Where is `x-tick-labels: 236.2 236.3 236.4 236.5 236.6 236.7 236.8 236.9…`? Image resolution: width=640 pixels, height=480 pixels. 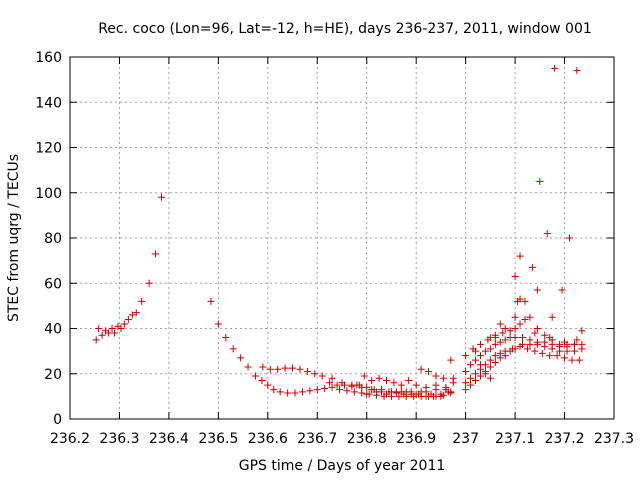 x-tick-labels: 236.2 236.3 236.4 236.5 236.6 236.7 236.8 236.9… is located at coordinates (342, 439).